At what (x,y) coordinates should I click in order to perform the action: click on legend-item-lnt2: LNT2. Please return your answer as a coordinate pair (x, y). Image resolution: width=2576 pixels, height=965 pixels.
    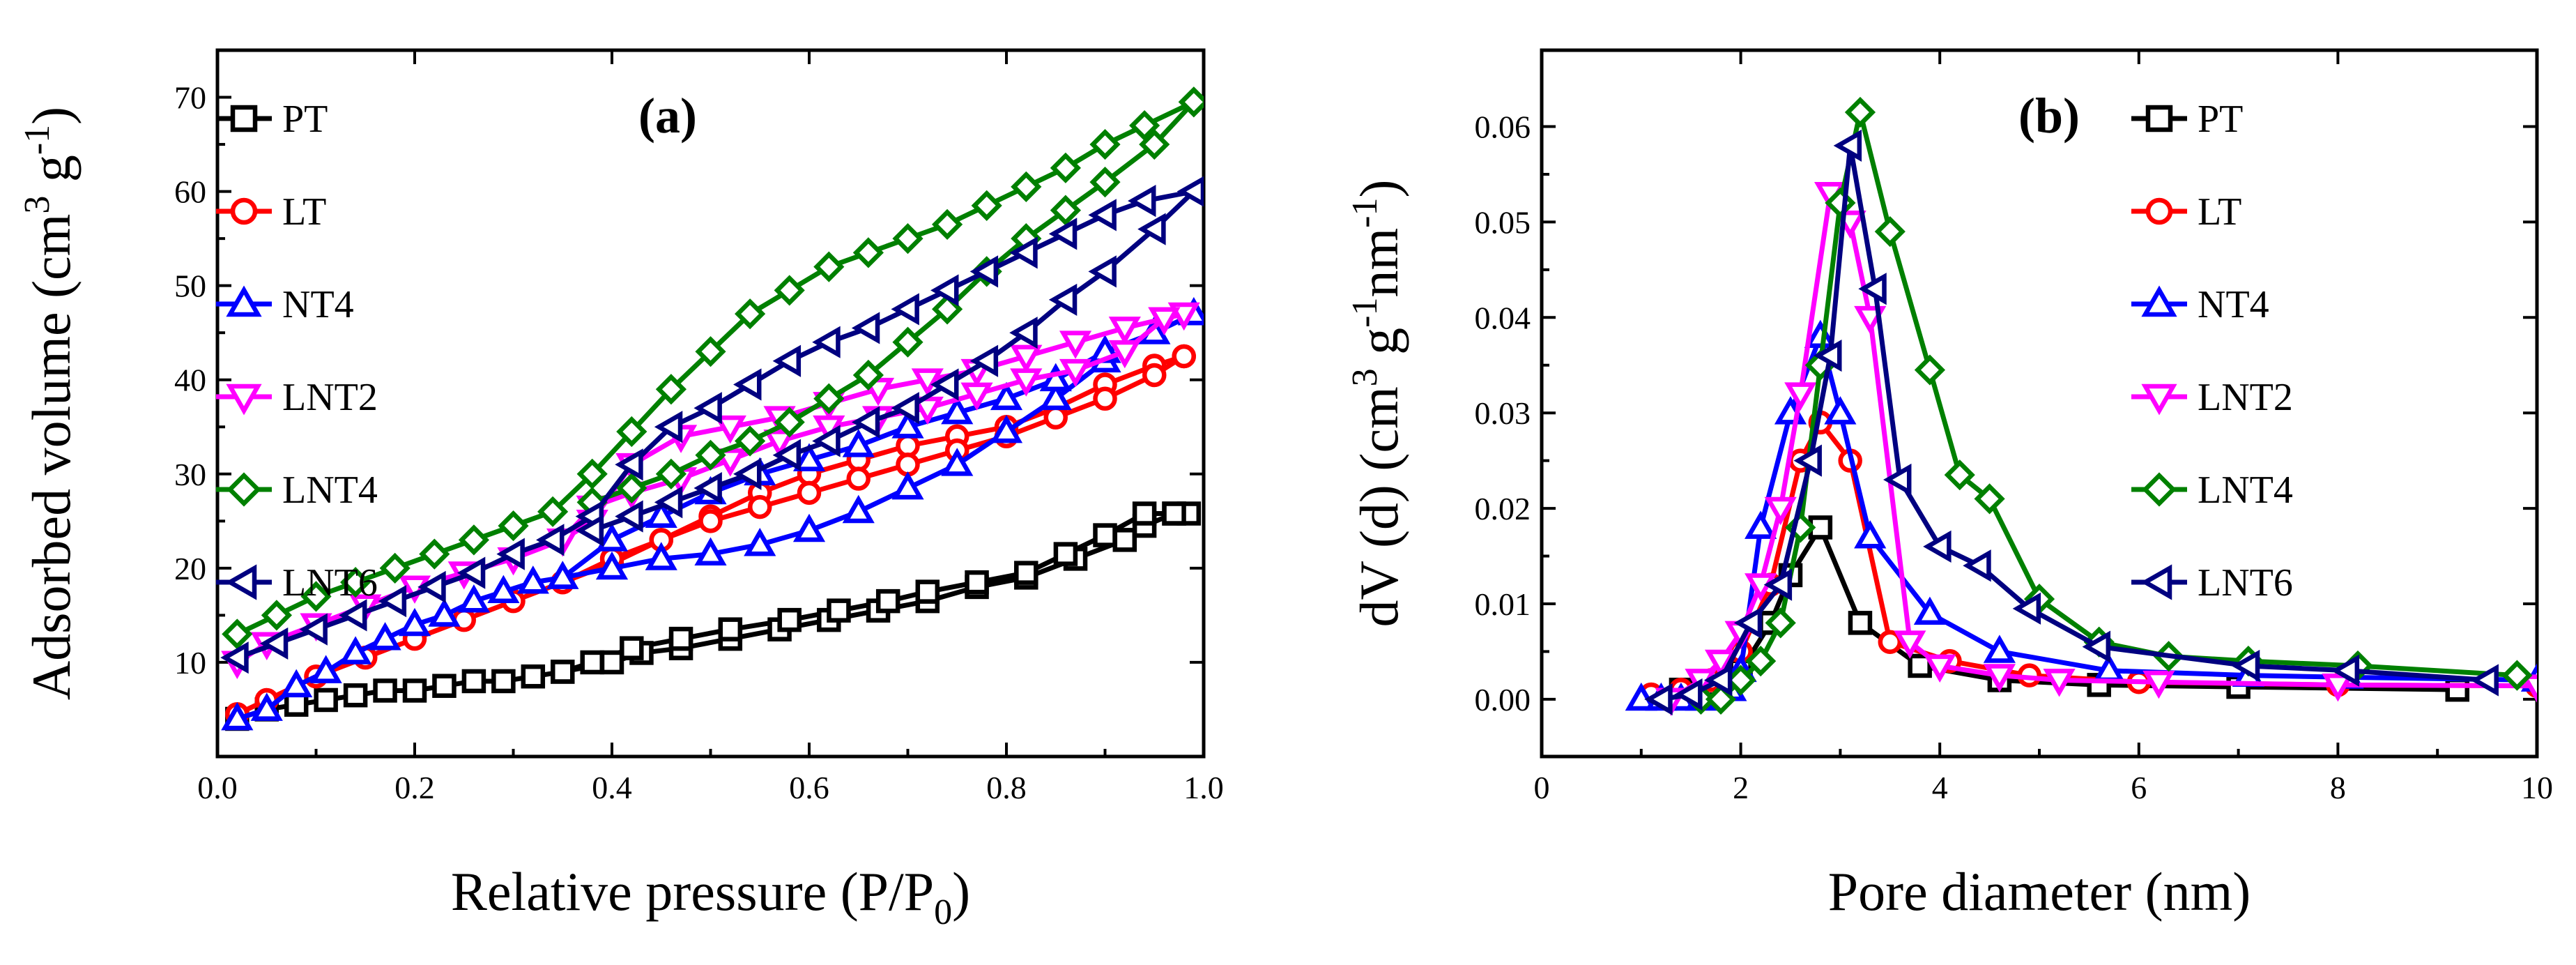
    Looking at the image, I should click on (297, 397).